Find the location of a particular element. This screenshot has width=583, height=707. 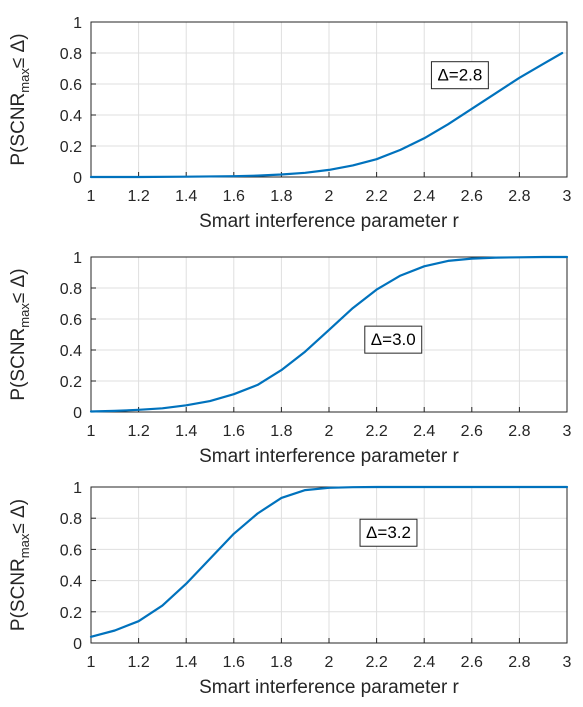

annotation-box: Δ=3.2 is located at coordinates (388, 532).